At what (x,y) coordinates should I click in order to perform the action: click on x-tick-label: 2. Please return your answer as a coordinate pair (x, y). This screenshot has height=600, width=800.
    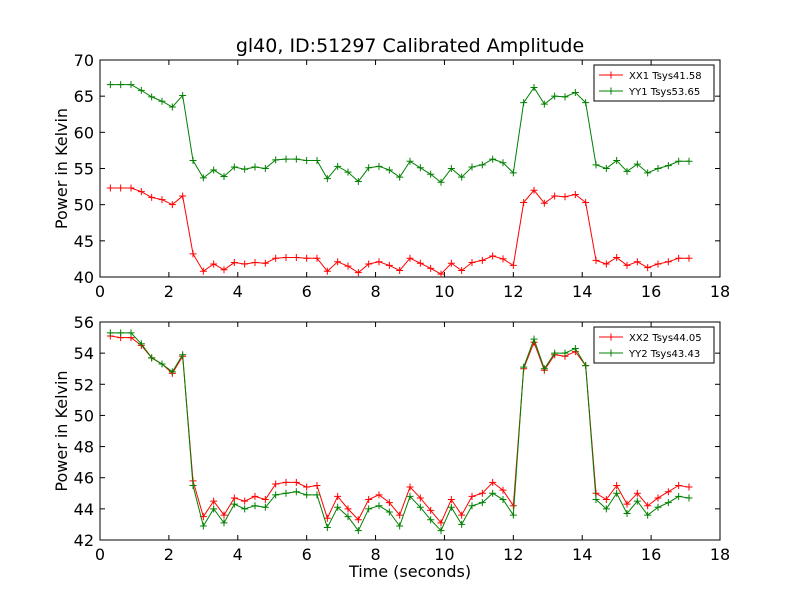
    Looking at the image, I should click on (169, 554).